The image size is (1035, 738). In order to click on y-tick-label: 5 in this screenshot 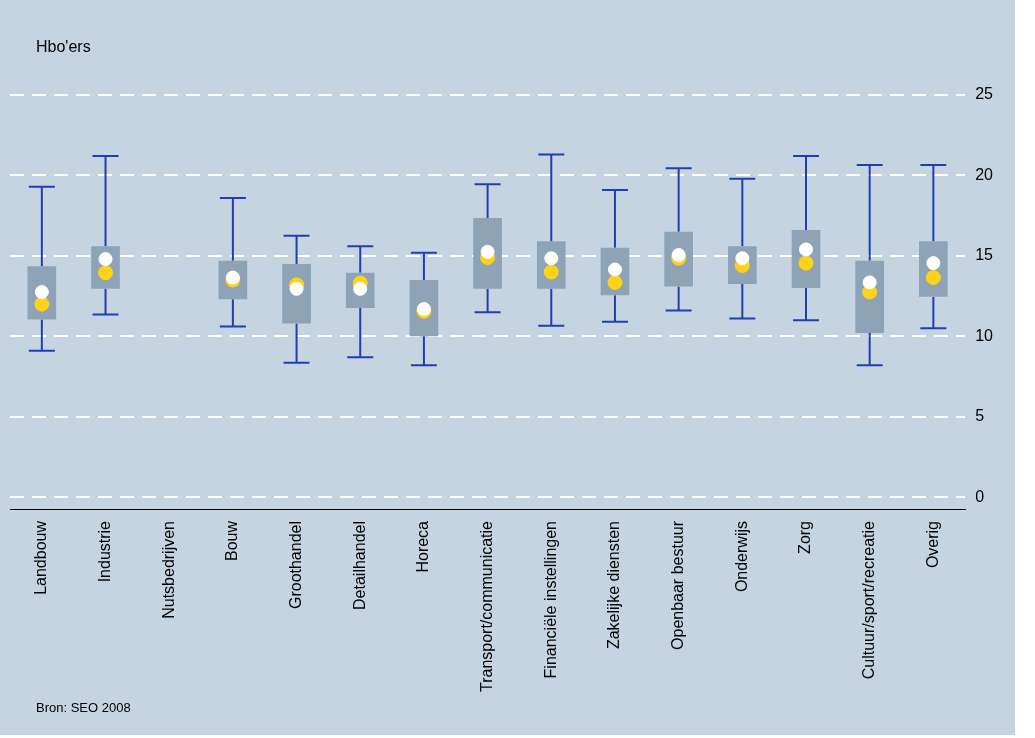, I will do `click(980, 416)`.